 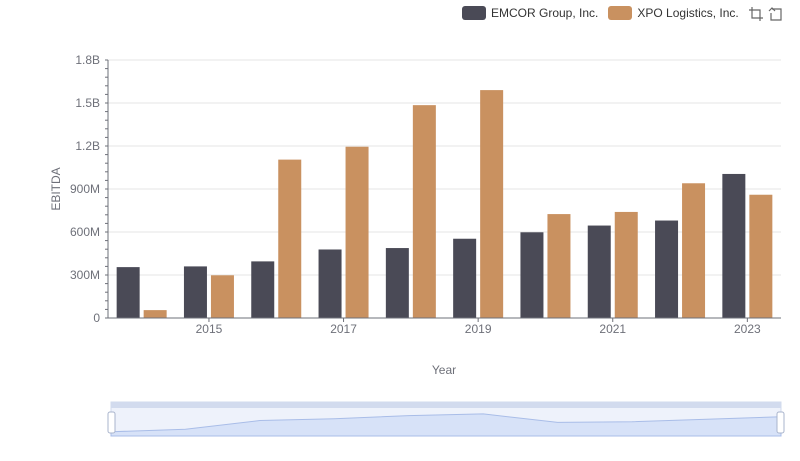 What do you see at coordinates (128, 292) in the screenshot?
I see `bar-emcor-2014` at bounding box center [128, 292].